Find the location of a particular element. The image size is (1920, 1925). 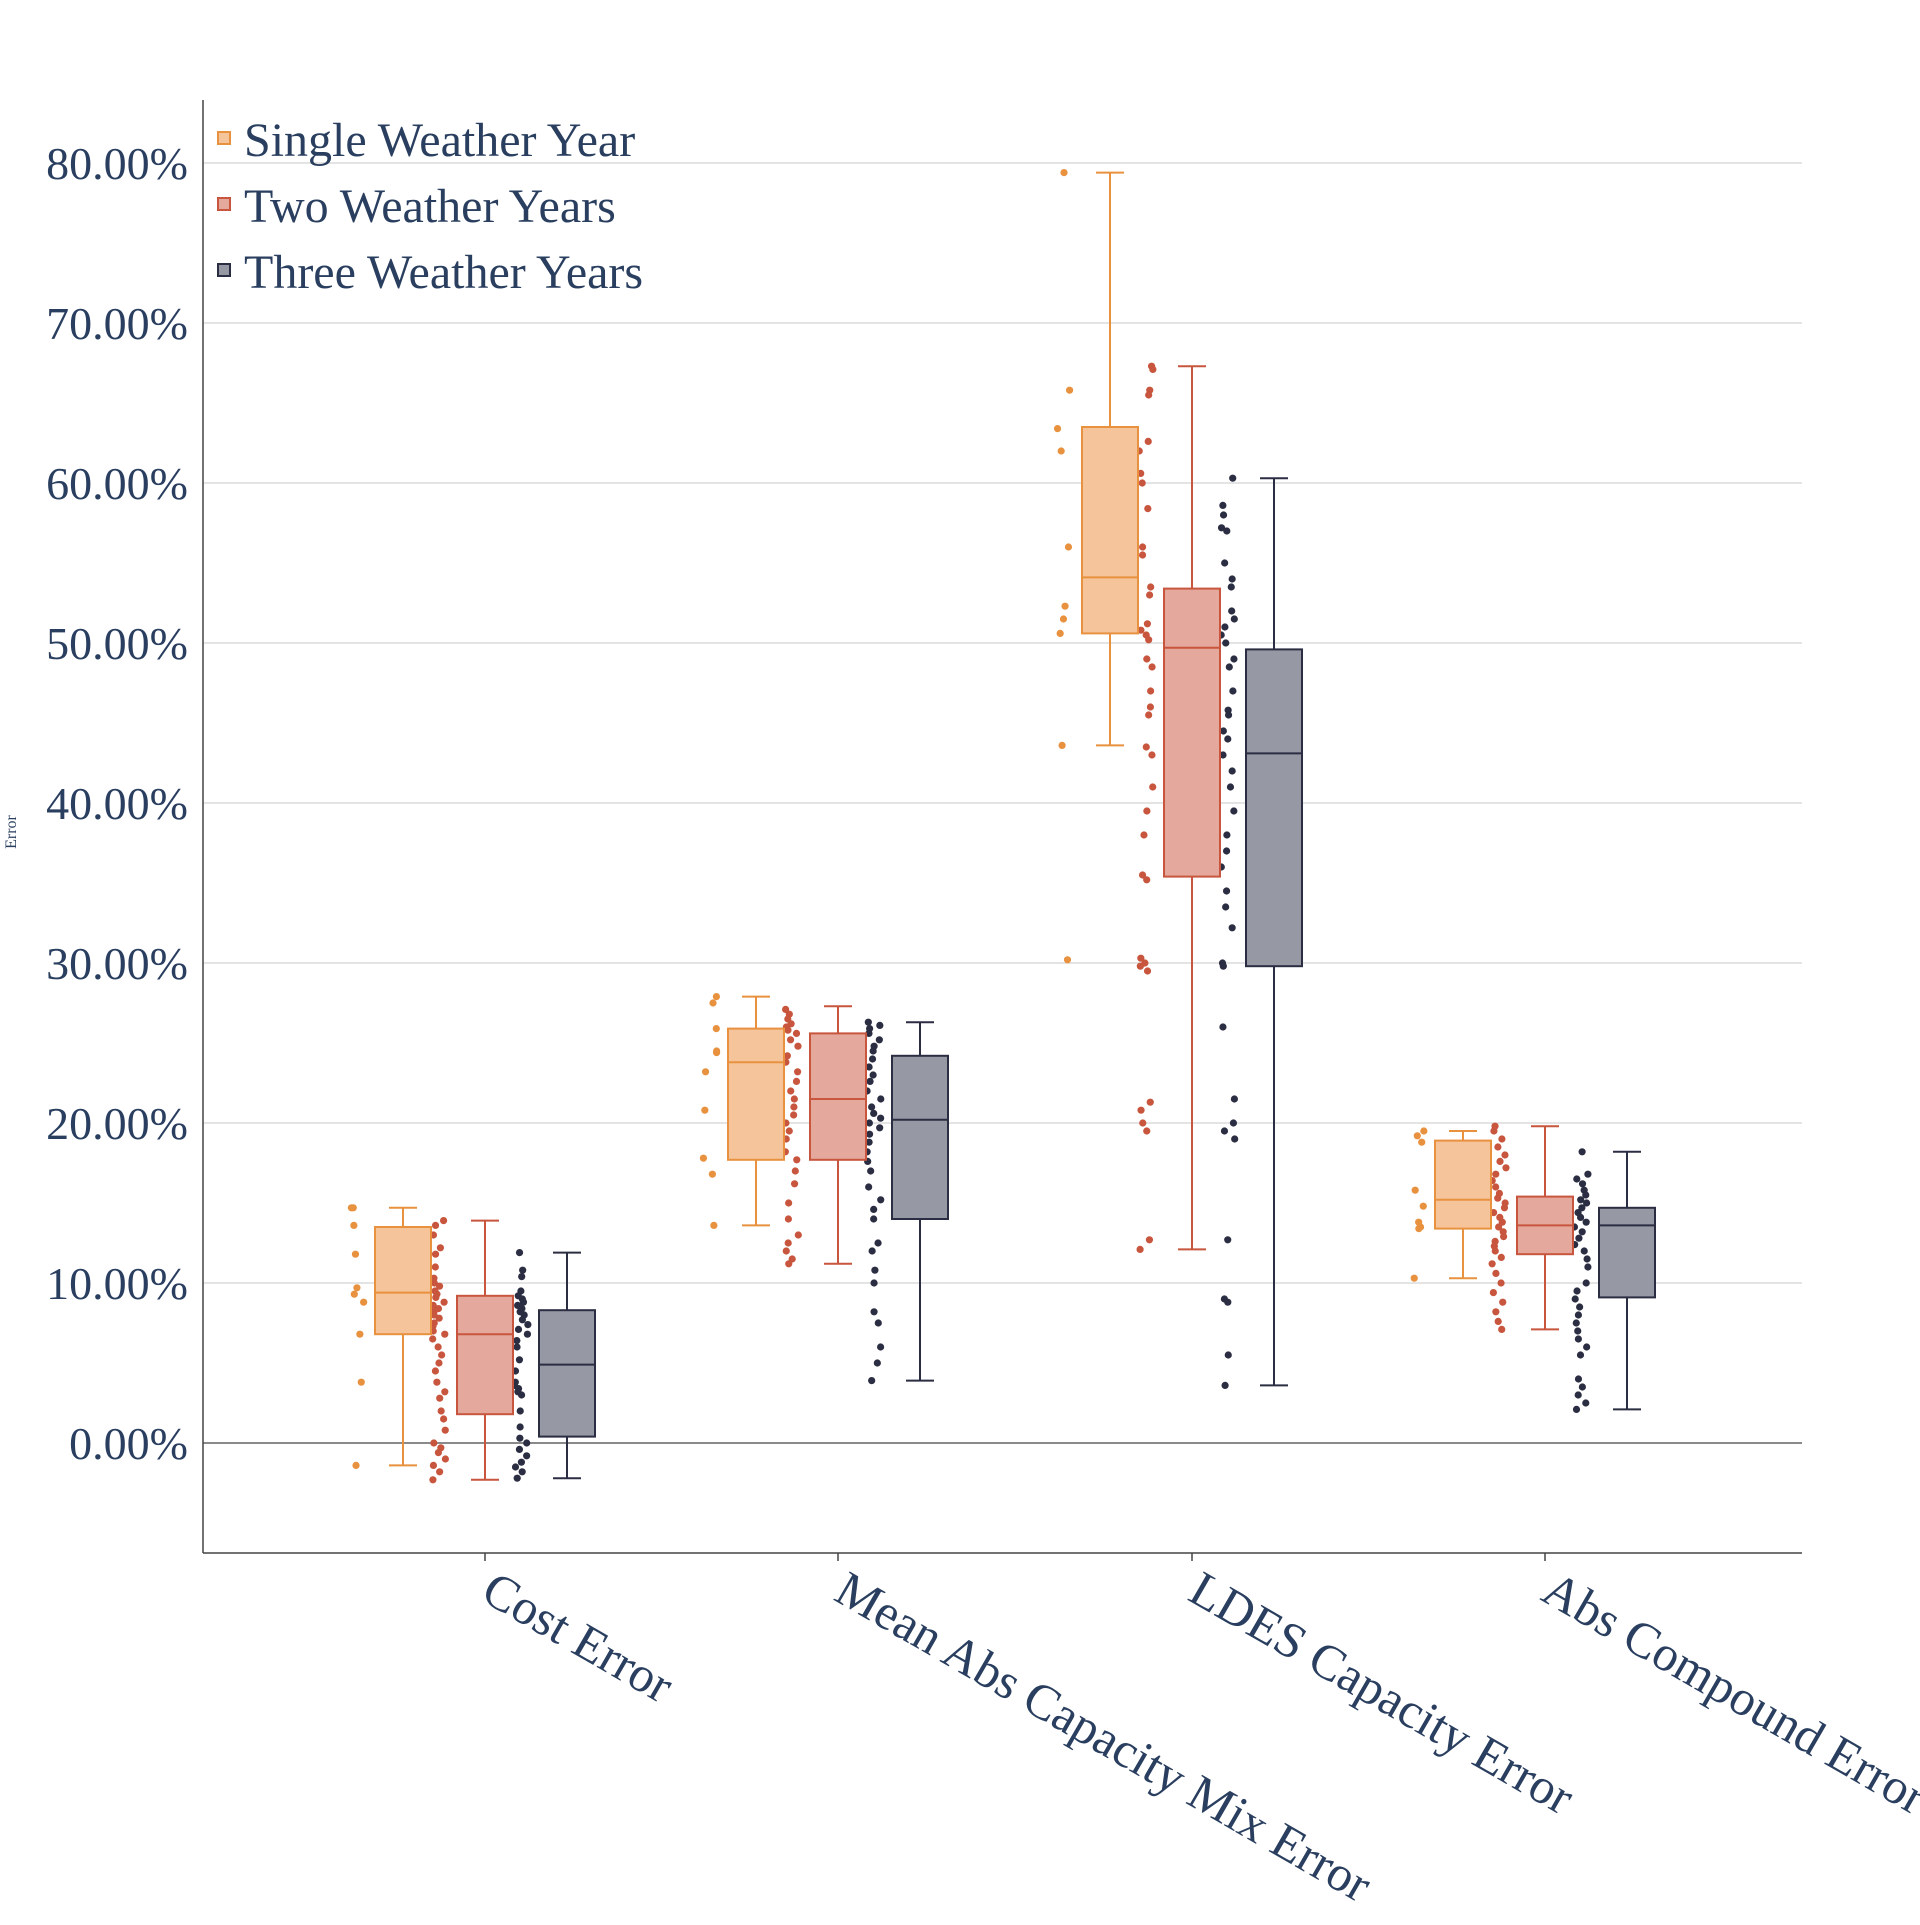

legend-swatch is located at coordinates (224, 204).